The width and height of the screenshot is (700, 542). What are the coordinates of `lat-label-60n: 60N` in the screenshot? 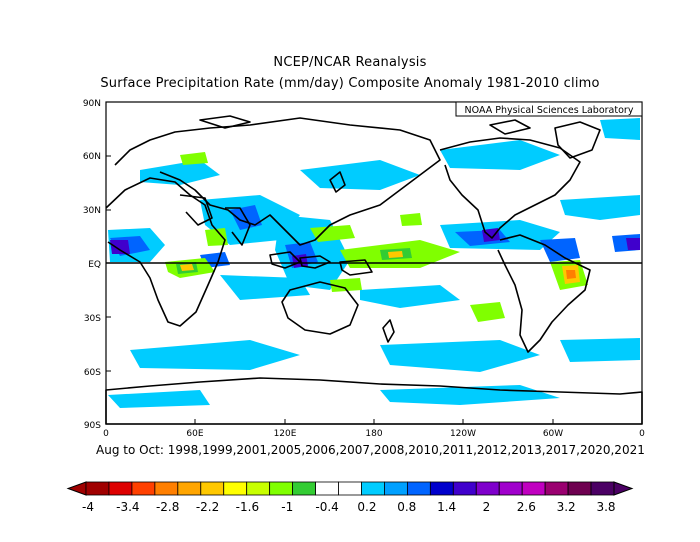 It's located at (92, 157).